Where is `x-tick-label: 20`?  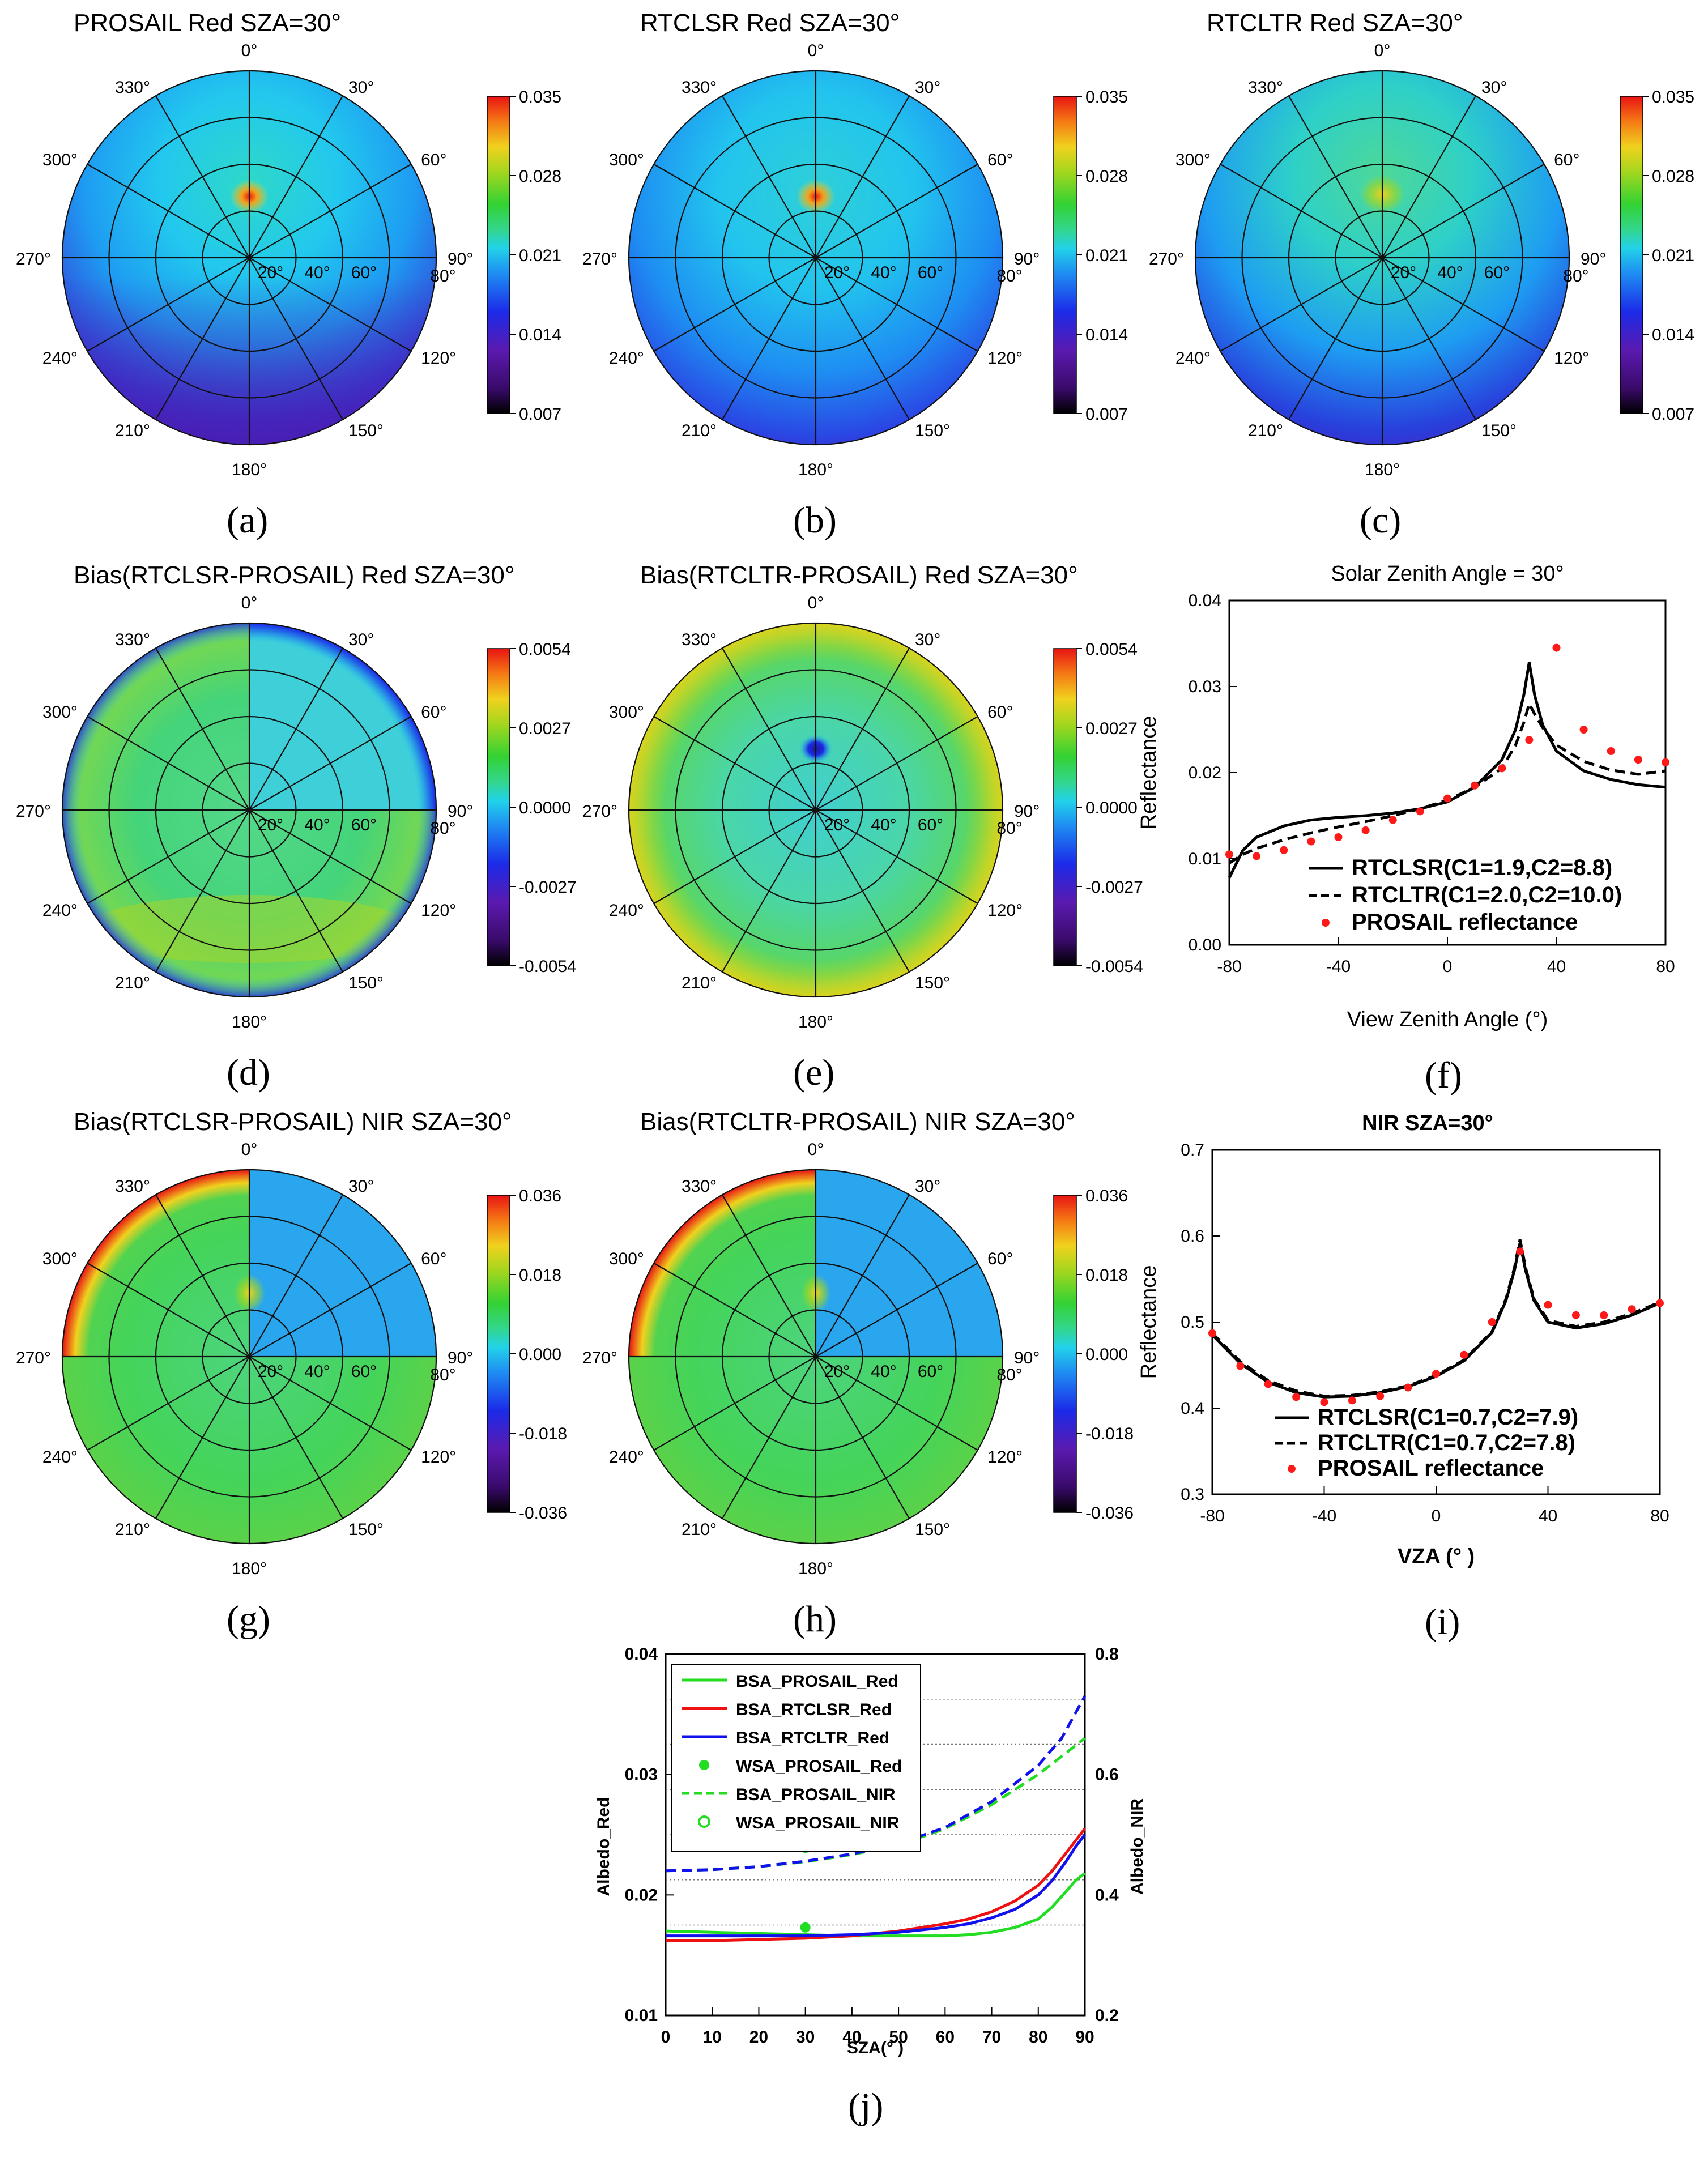 x-tick-label: 20 is located at coordinates (758, 2037).